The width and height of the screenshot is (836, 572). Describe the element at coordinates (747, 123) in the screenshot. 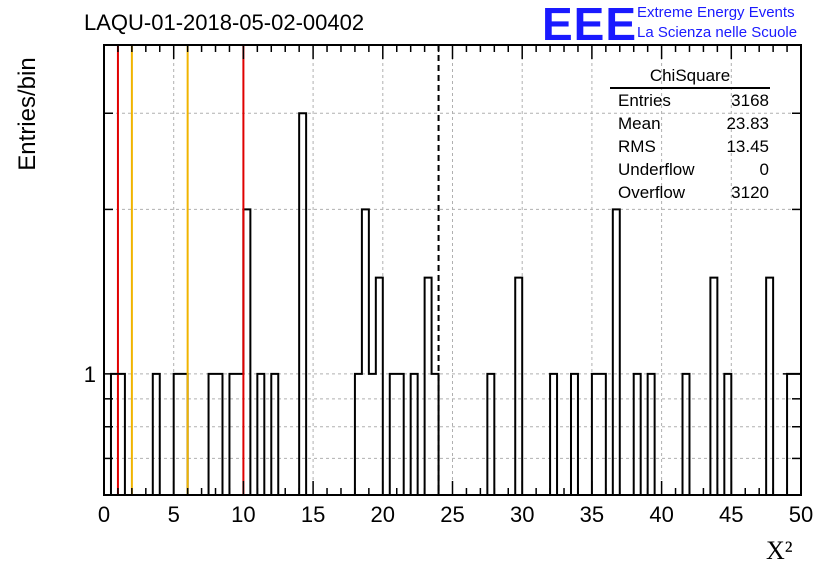

I see `stats-value: 23.83` at that location.